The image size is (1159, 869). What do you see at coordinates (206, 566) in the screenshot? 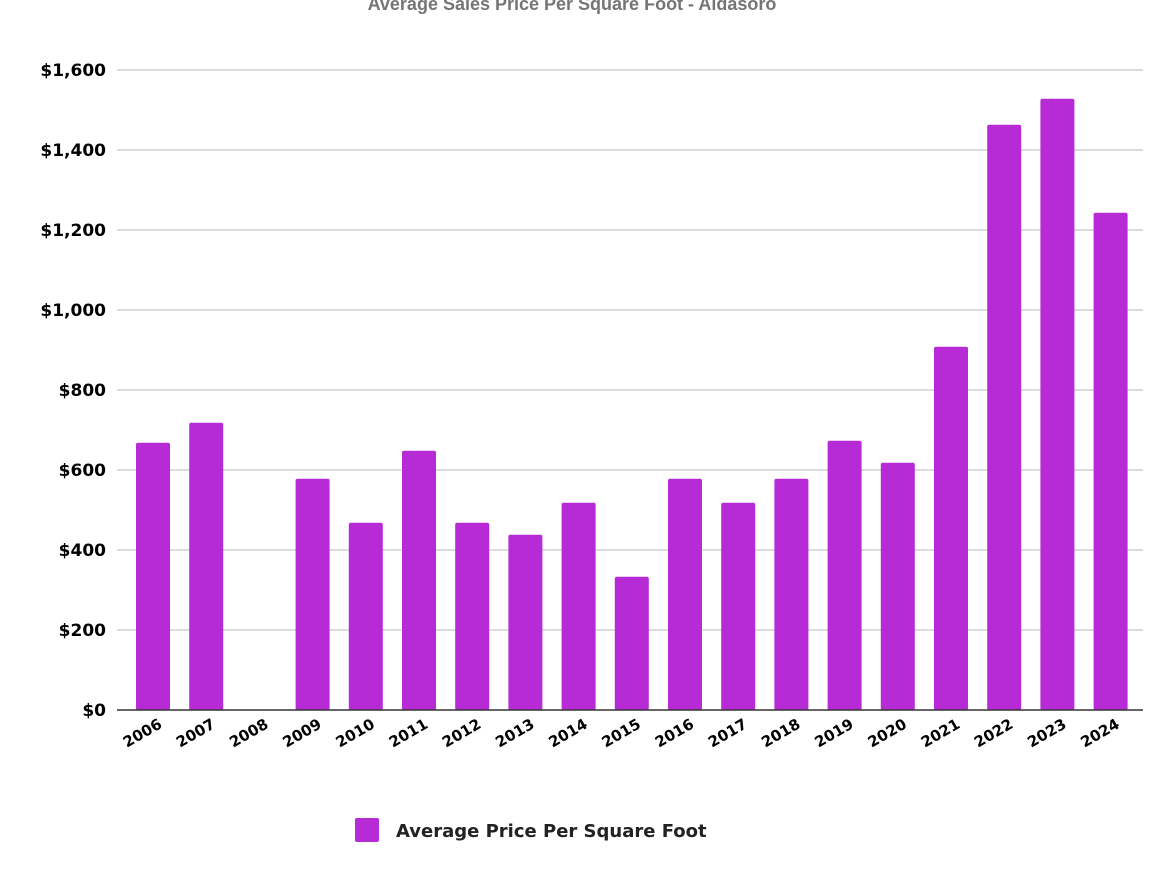
I see `bar-2007` at bounding box center [206, 566].